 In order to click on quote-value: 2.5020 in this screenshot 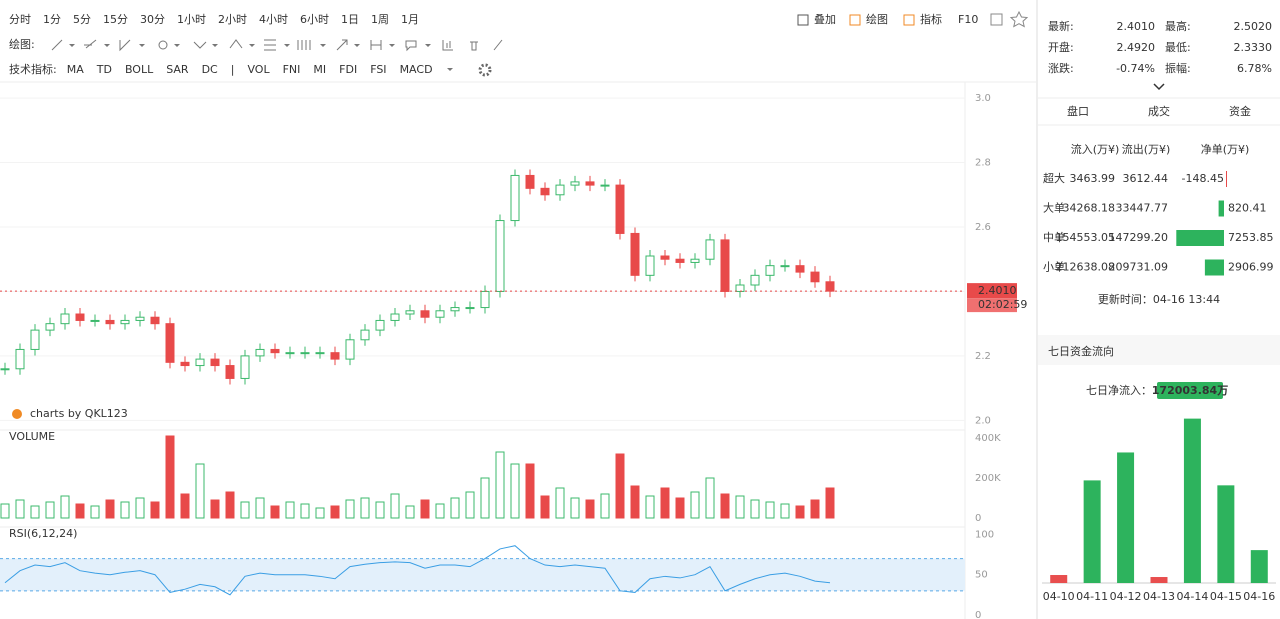, I will do `click(1253, 26)`.